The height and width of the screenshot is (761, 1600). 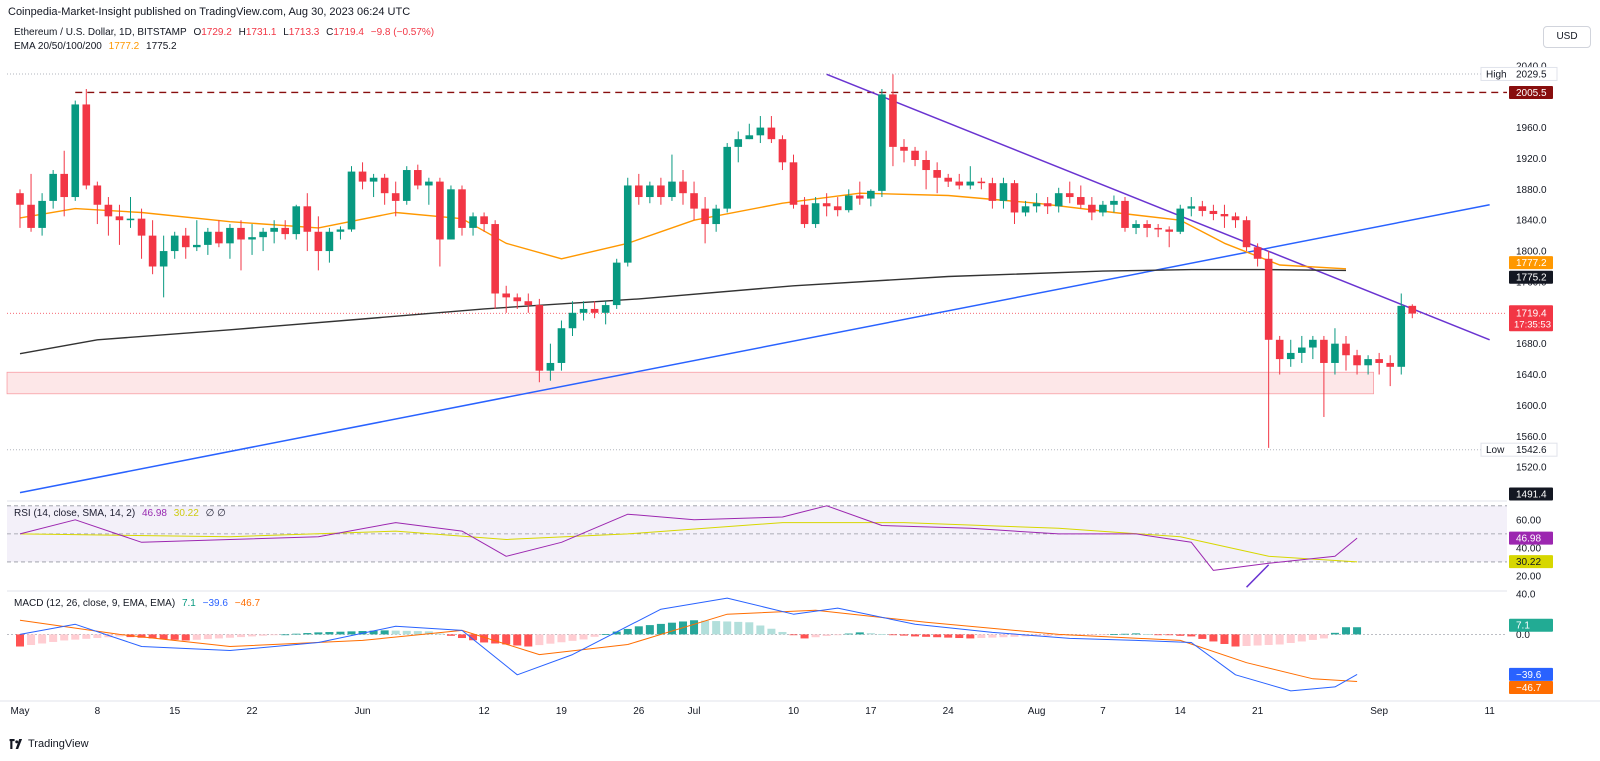 I want to click on ema-label: EMA 20/50/100/200, so click(x=58, y=46).